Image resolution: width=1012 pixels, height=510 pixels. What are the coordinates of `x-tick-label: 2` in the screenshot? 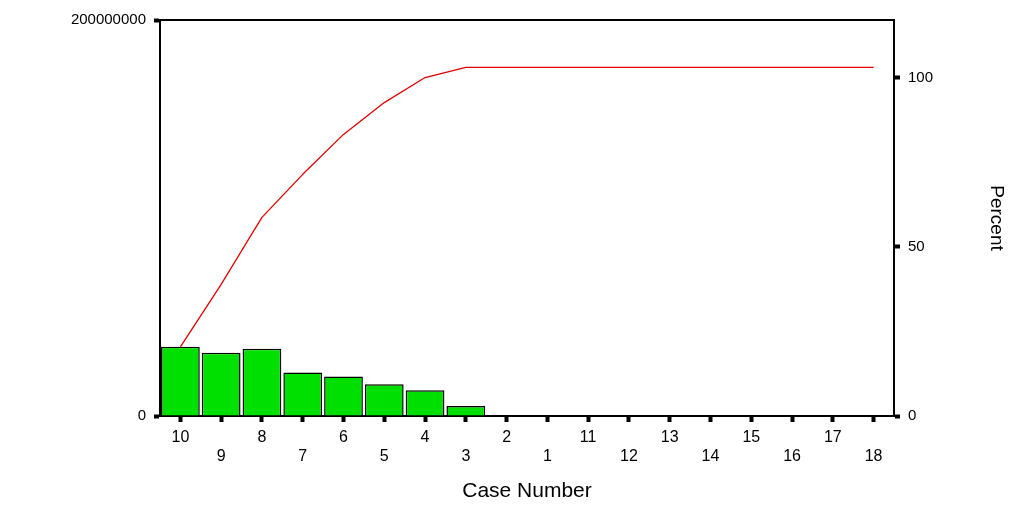 It's located at (507, 437).